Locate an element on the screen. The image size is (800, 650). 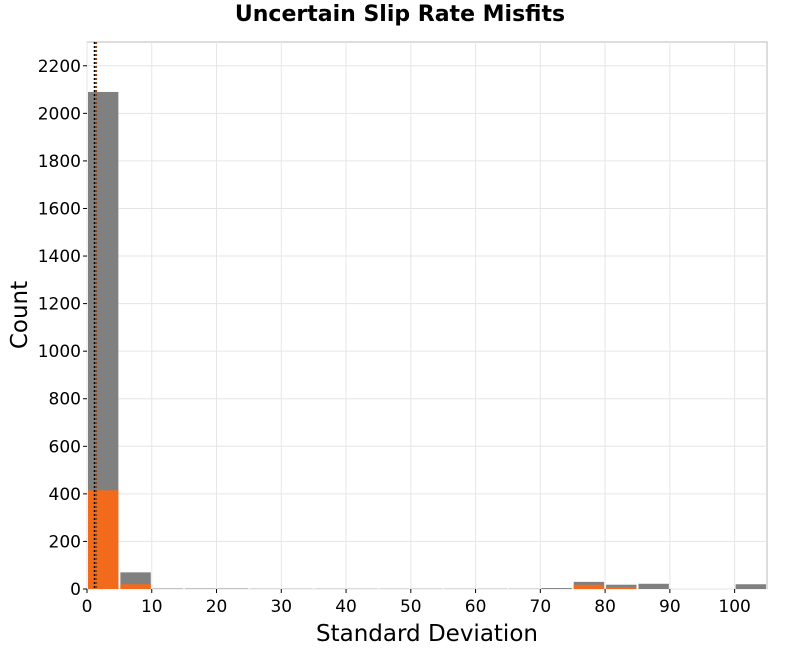
x-axis-ticks: 0 10 20 30 40 50 60 70 80 90 100 is located at coordinates (416, 603).